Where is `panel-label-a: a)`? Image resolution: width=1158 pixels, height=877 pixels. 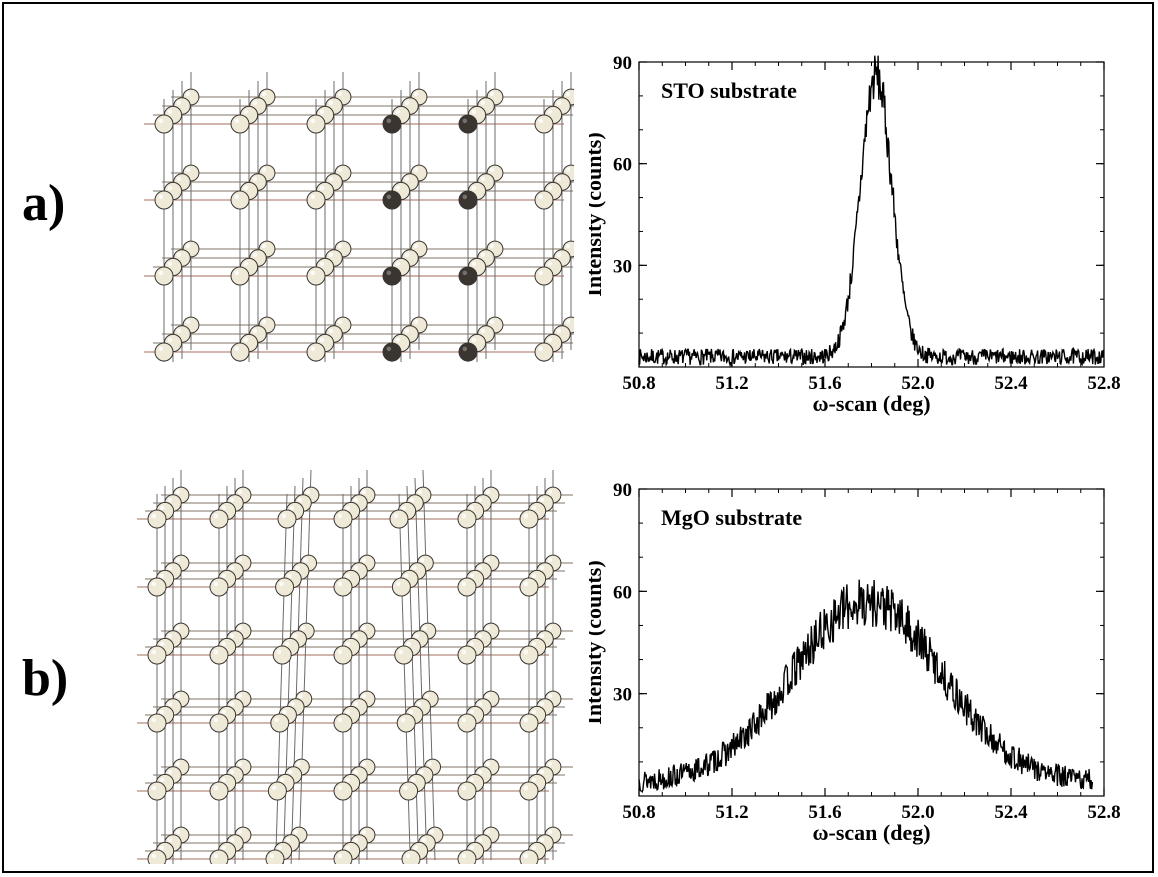 panel-label-a: a) is located at coordinates (44, 203).